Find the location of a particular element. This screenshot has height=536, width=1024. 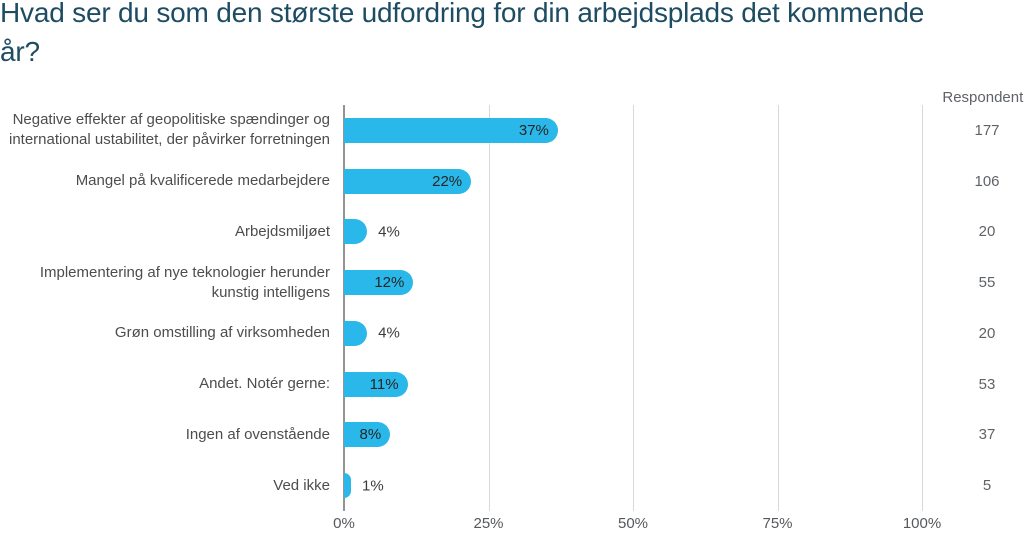

bar-track: 12% is located at coordinates (633, 283).